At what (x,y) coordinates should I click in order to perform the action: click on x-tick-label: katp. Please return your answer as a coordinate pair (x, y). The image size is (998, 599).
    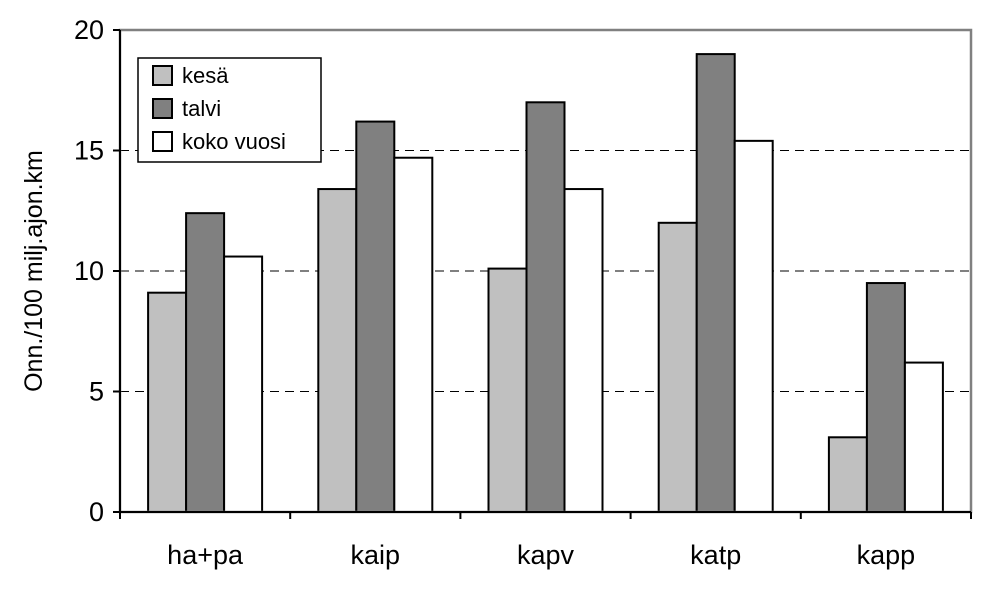
    Looking at the image, I should click on (715, 555).